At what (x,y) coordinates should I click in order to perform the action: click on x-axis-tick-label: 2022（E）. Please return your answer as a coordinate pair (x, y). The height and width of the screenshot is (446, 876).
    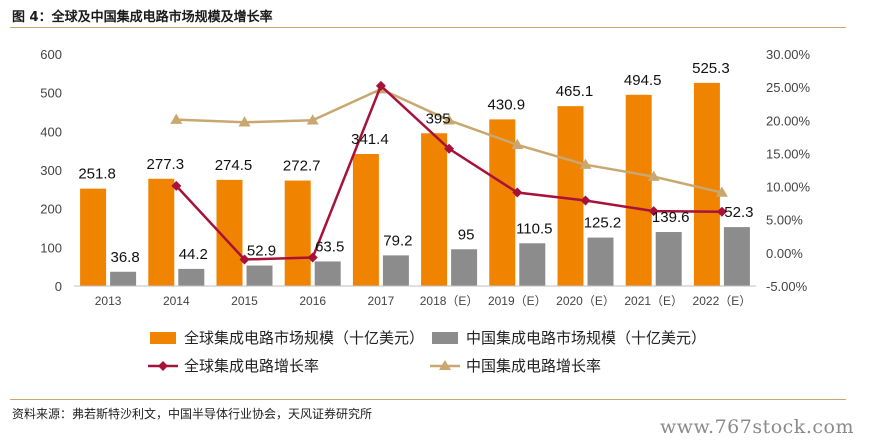
    Looking at the image, I should click on (722, 301).